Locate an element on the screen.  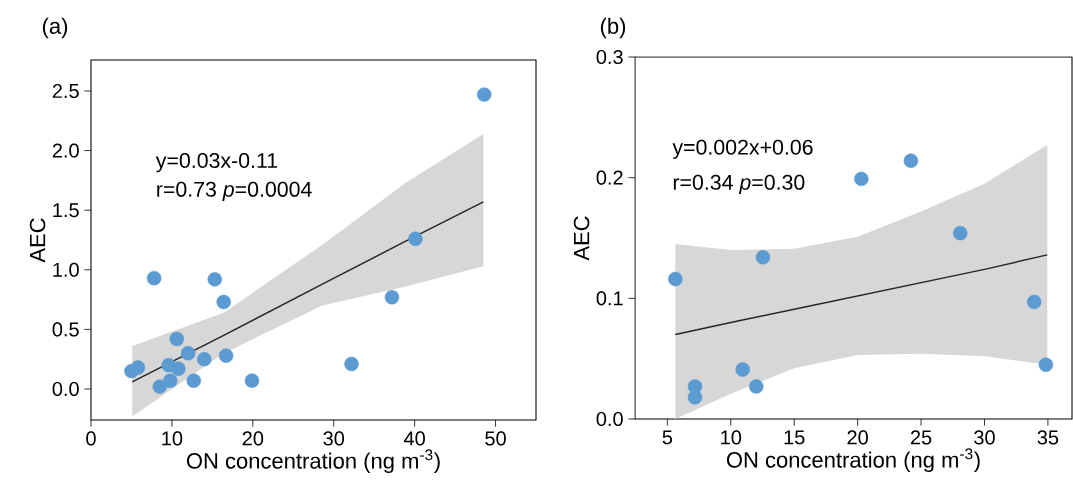
y-tick-label: 2.0 is located at coordinates (65, 150).